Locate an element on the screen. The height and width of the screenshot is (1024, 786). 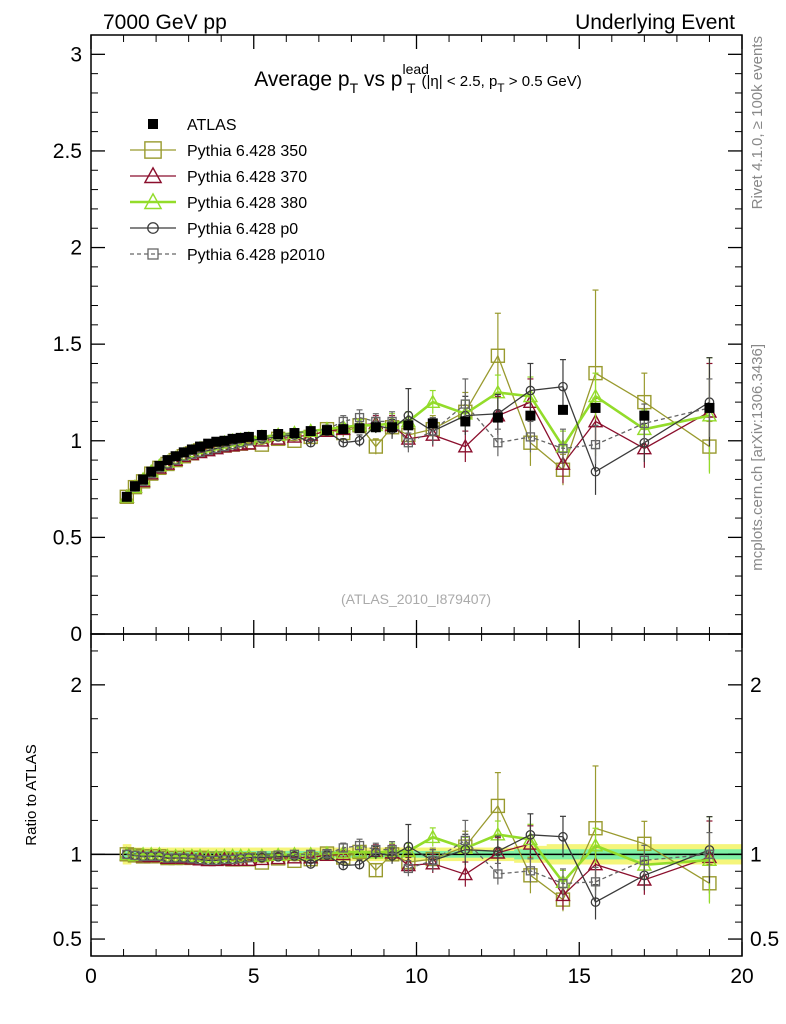
ratio-y-tick-label: 2 is located at coordinates (76, 685).